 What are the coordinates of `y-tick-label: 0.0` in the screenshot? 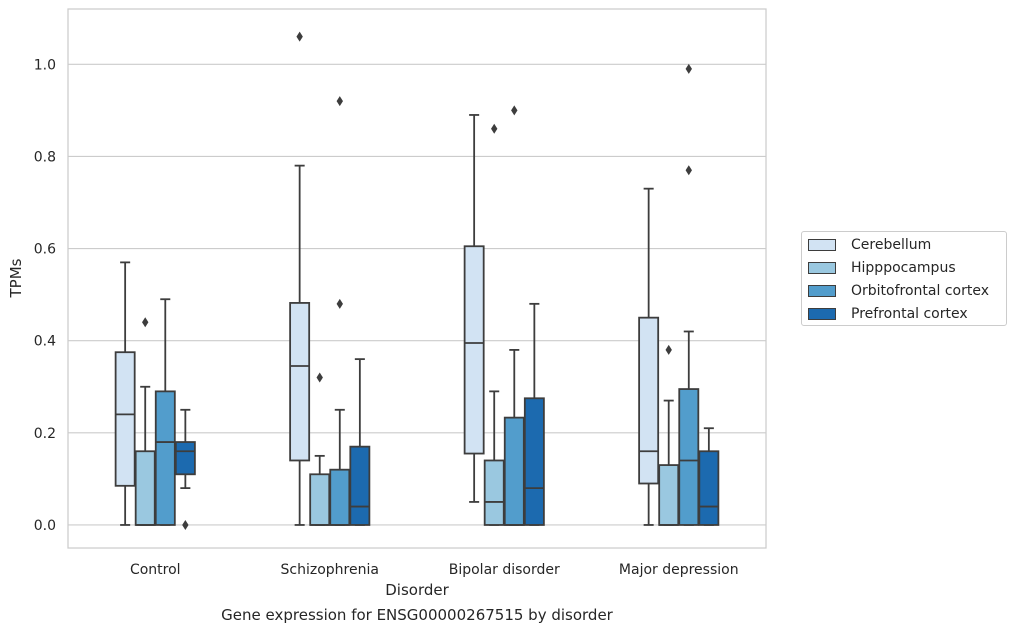 It's located at (45, 526).